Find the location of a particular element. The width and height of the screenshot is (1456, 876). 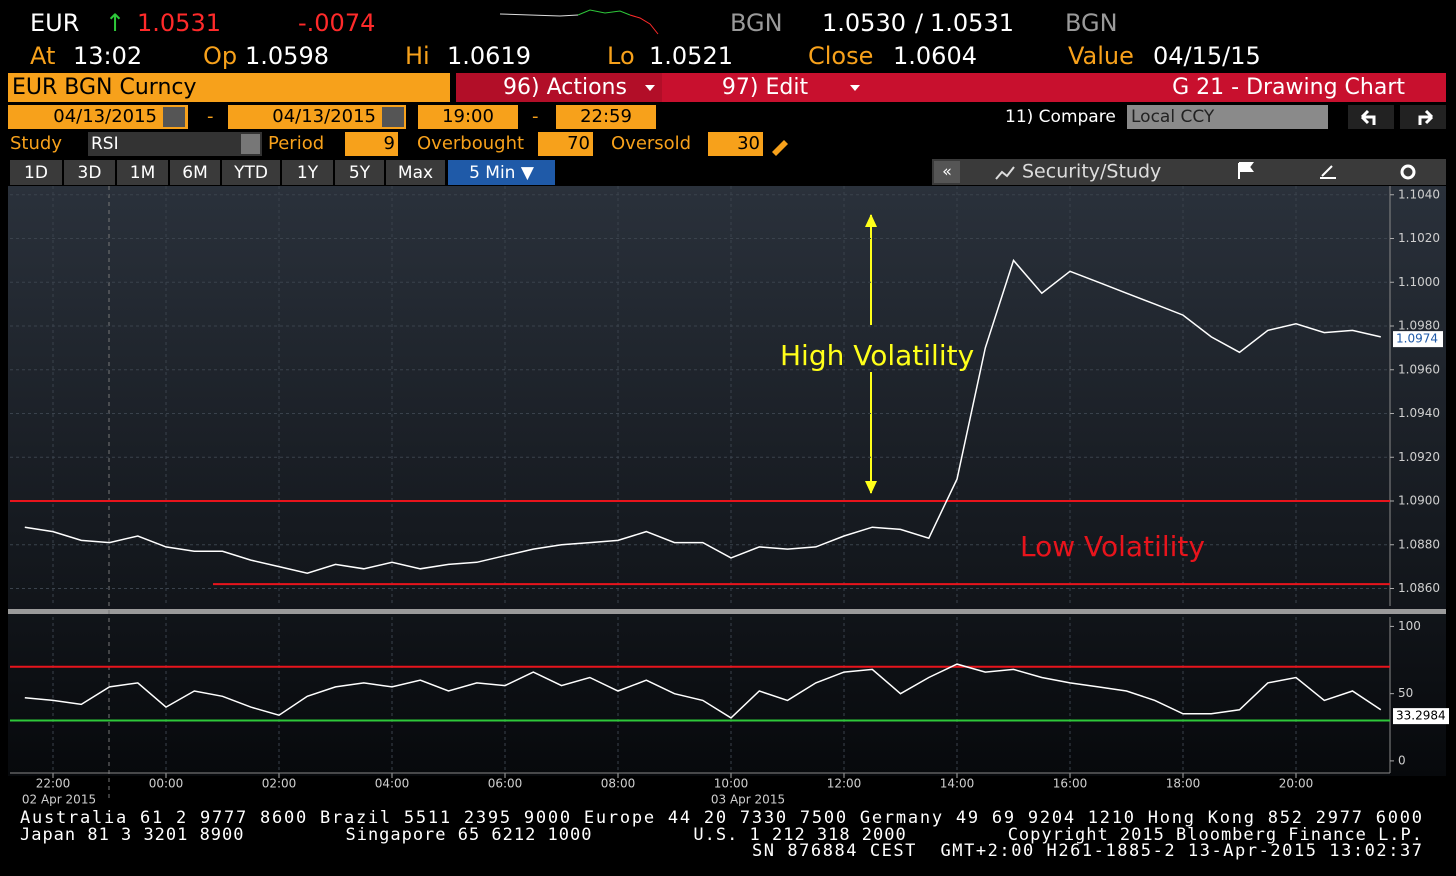

bid-ccy: BGN is located at coordinates (756, 23).